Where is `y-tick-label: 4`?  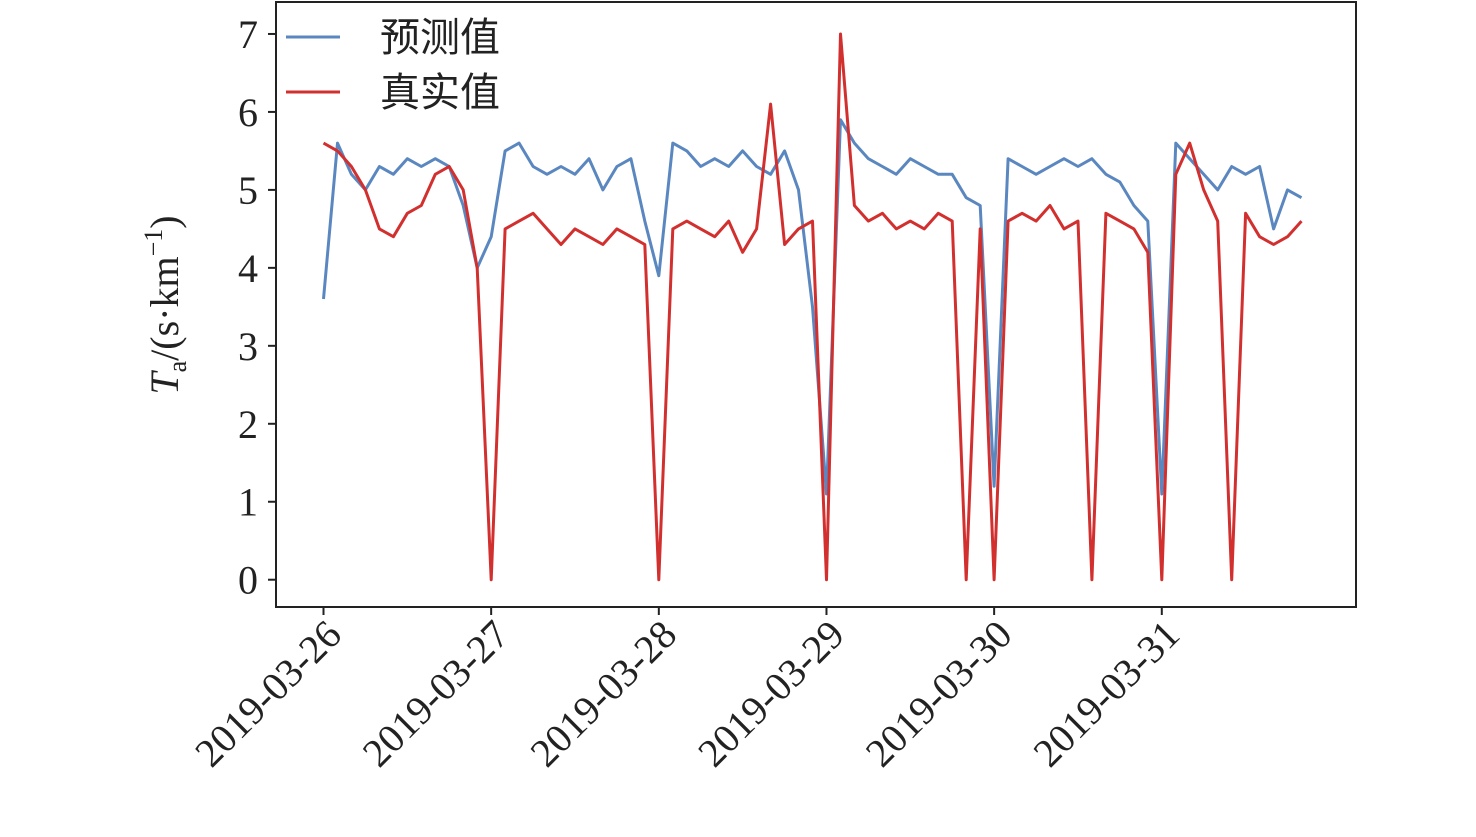 y-tick-label: 4 is located at coordinates (248, 268).